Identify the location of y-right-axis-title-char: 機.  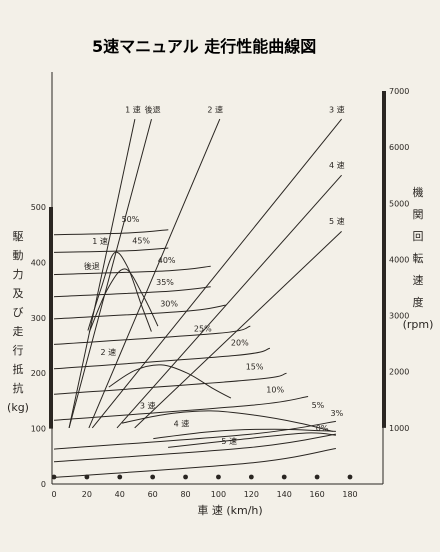
(418, 192).